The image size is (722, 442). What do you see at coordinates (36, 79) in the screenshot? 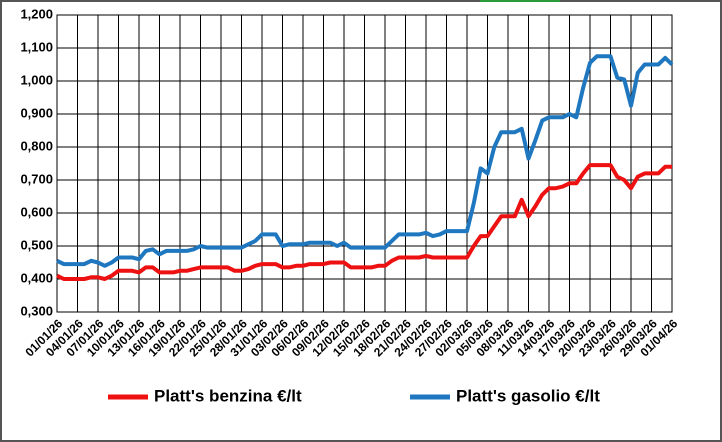
I see `y-tick-label: 1,000` at bounding box center [36, 79].